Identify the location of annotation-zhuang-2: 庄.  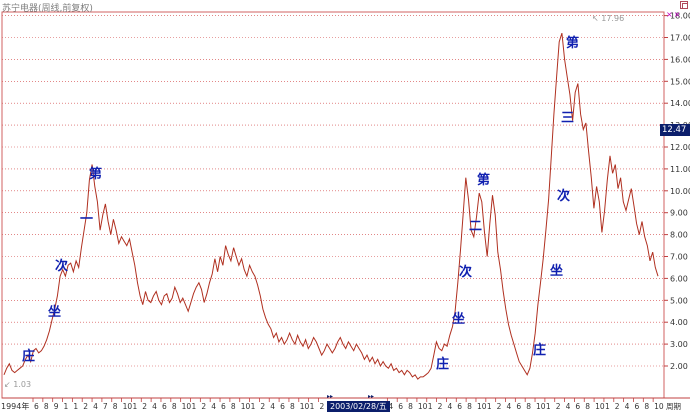
(443, 364).